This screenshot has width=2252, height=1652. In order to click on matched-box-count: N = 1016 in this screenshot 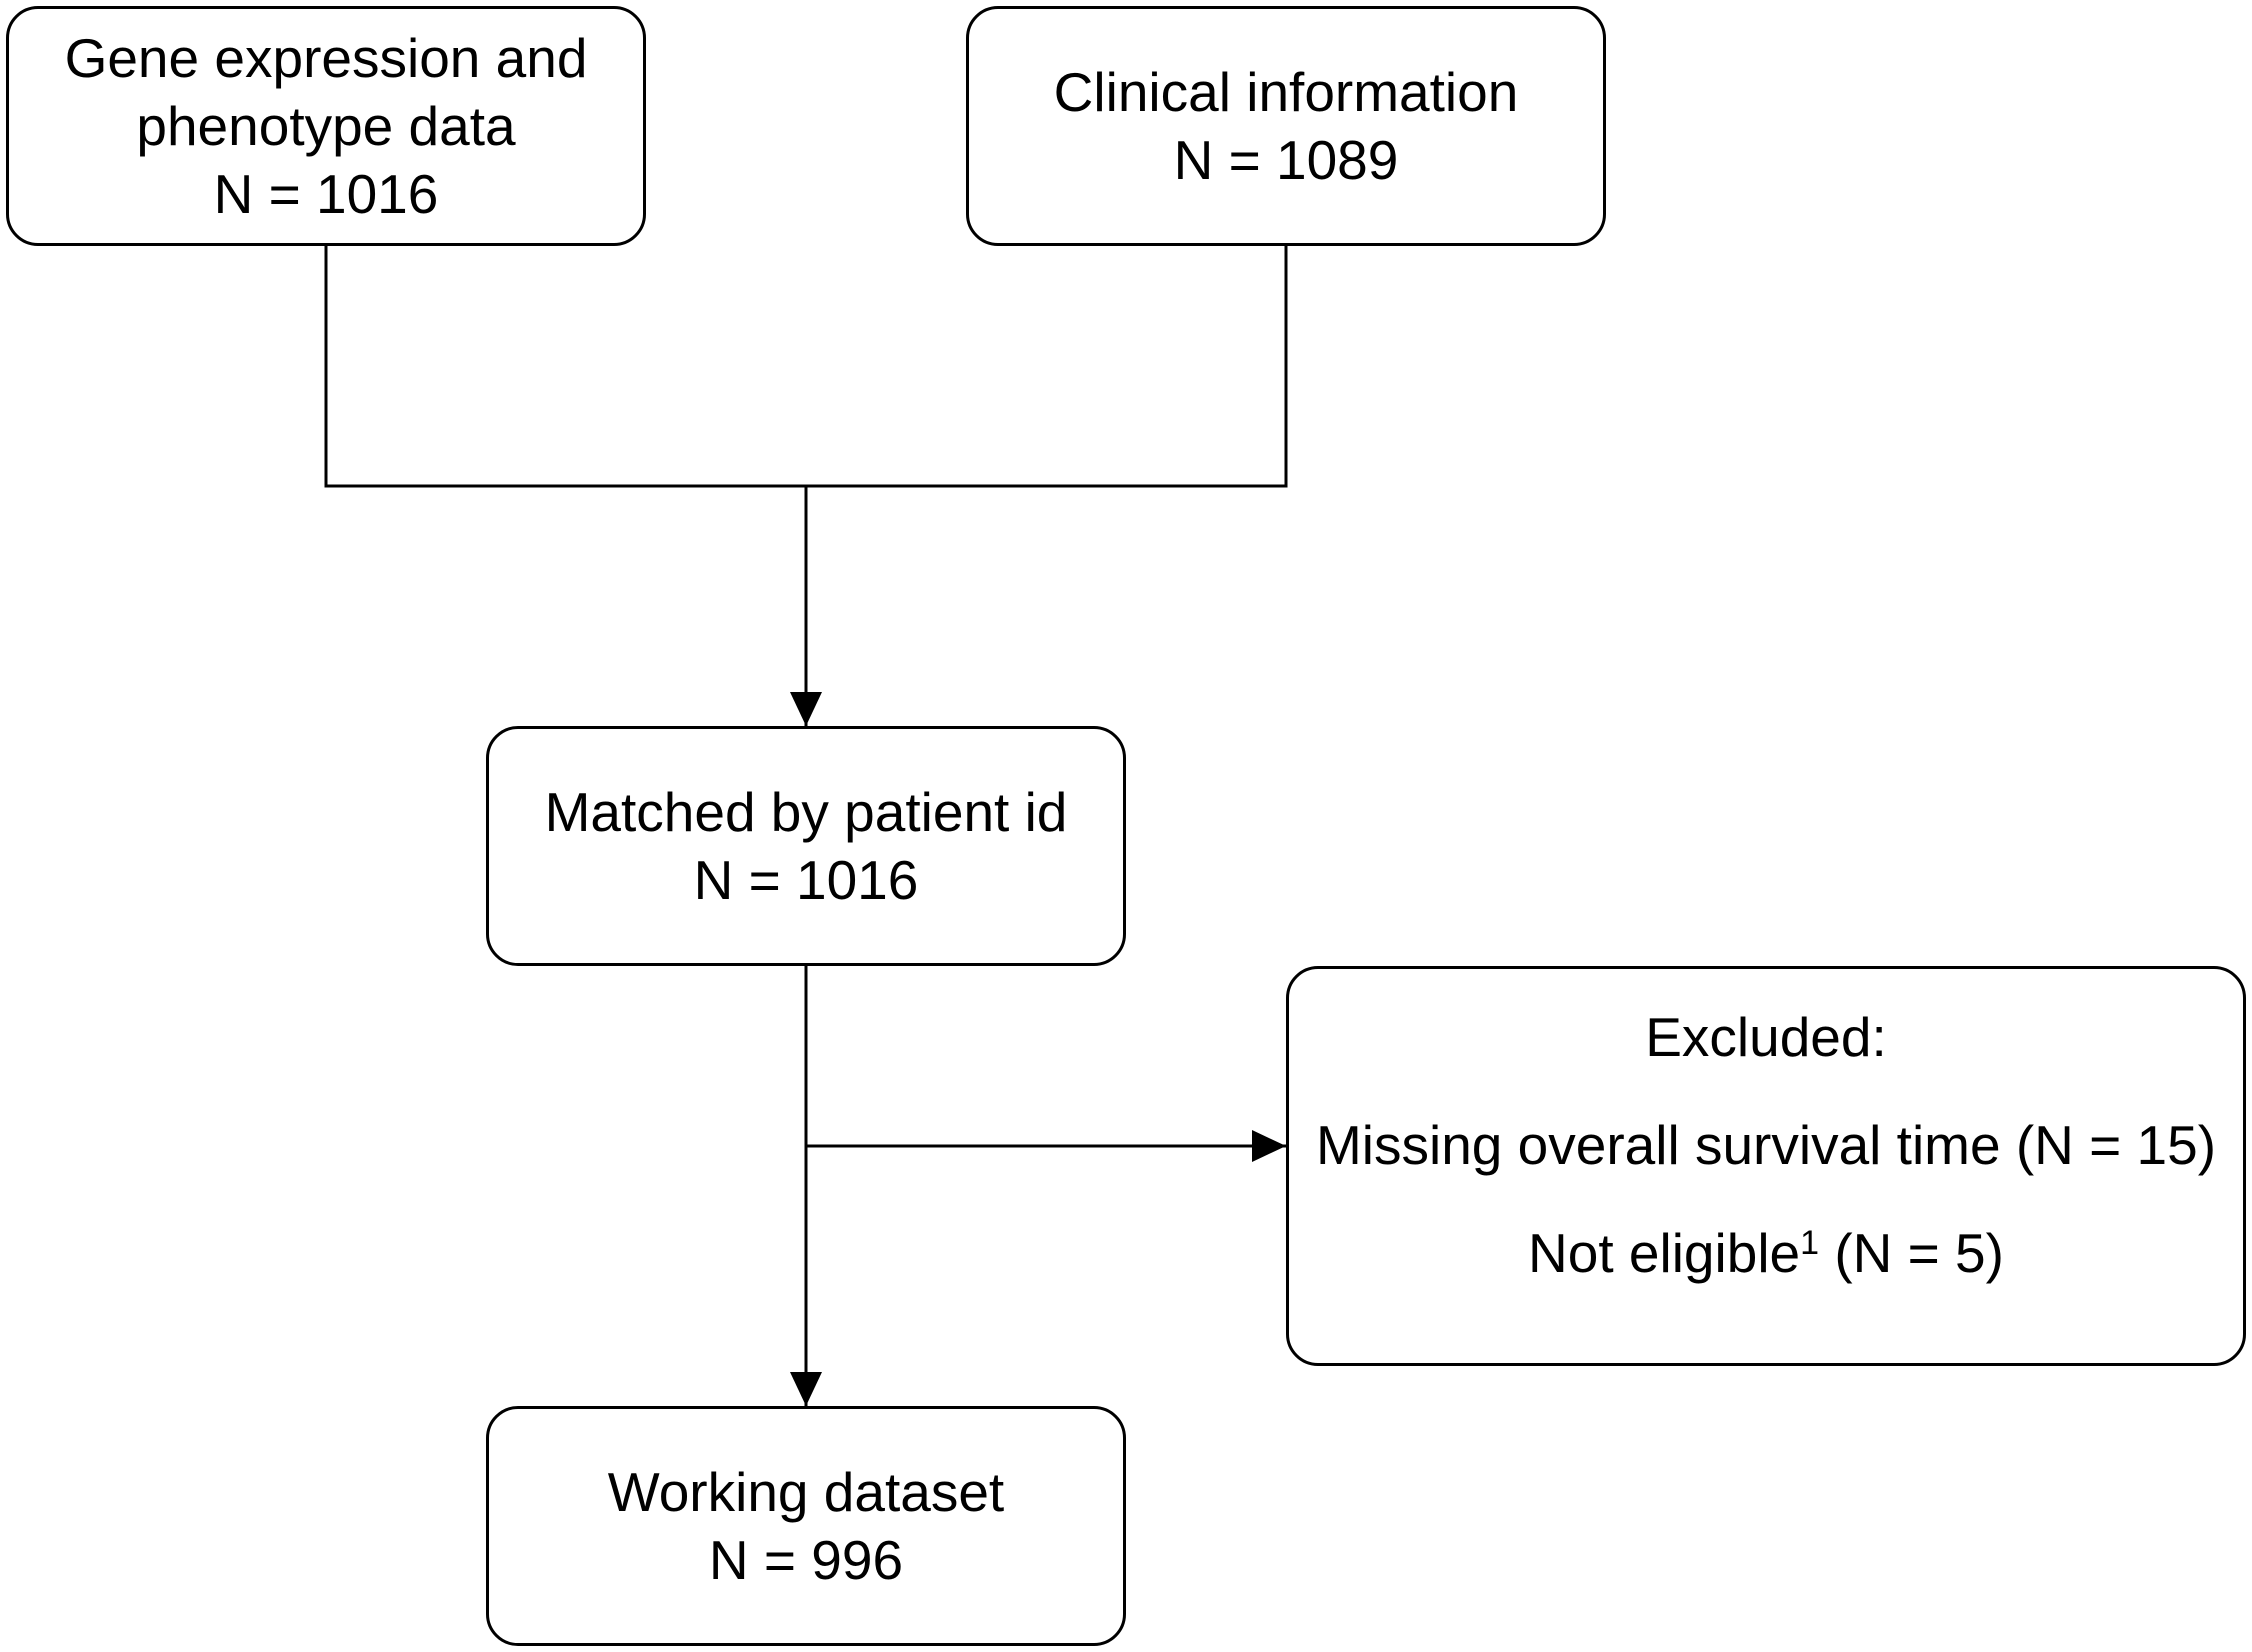, I will do `click(806, 880)`.